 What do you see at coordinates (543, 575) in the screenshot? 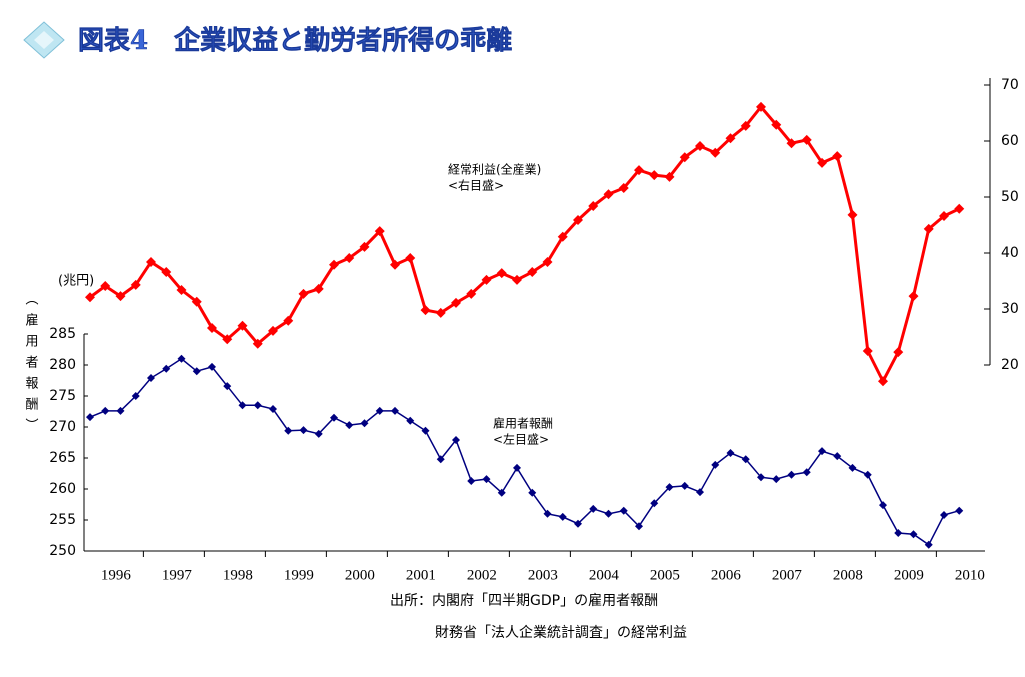
I see `x-tick-label: 2003` at bounding box center [543, 575].